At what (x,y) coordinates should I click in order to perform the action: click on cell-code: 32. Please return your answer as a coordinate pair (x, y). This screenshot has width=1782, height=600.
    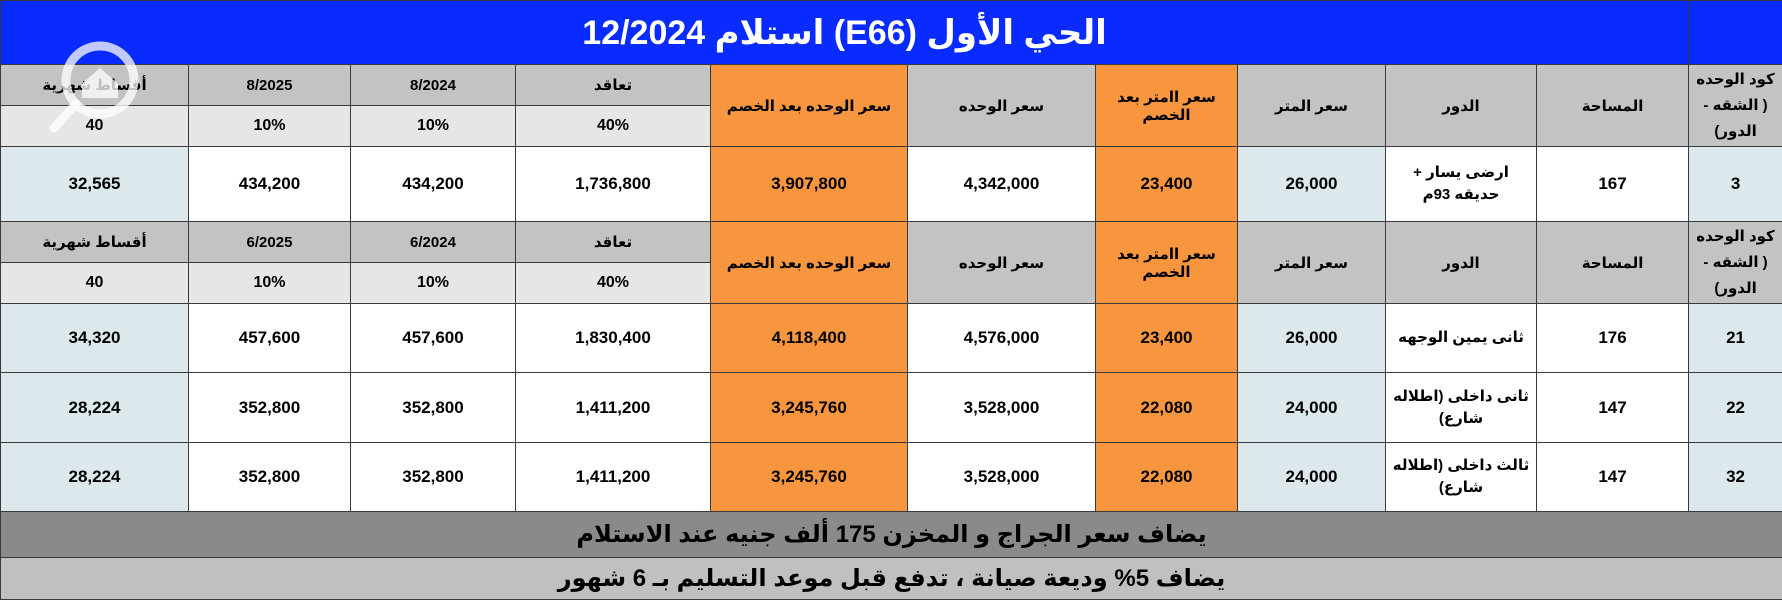
    Looking at the image, I should click on (1735, 477).